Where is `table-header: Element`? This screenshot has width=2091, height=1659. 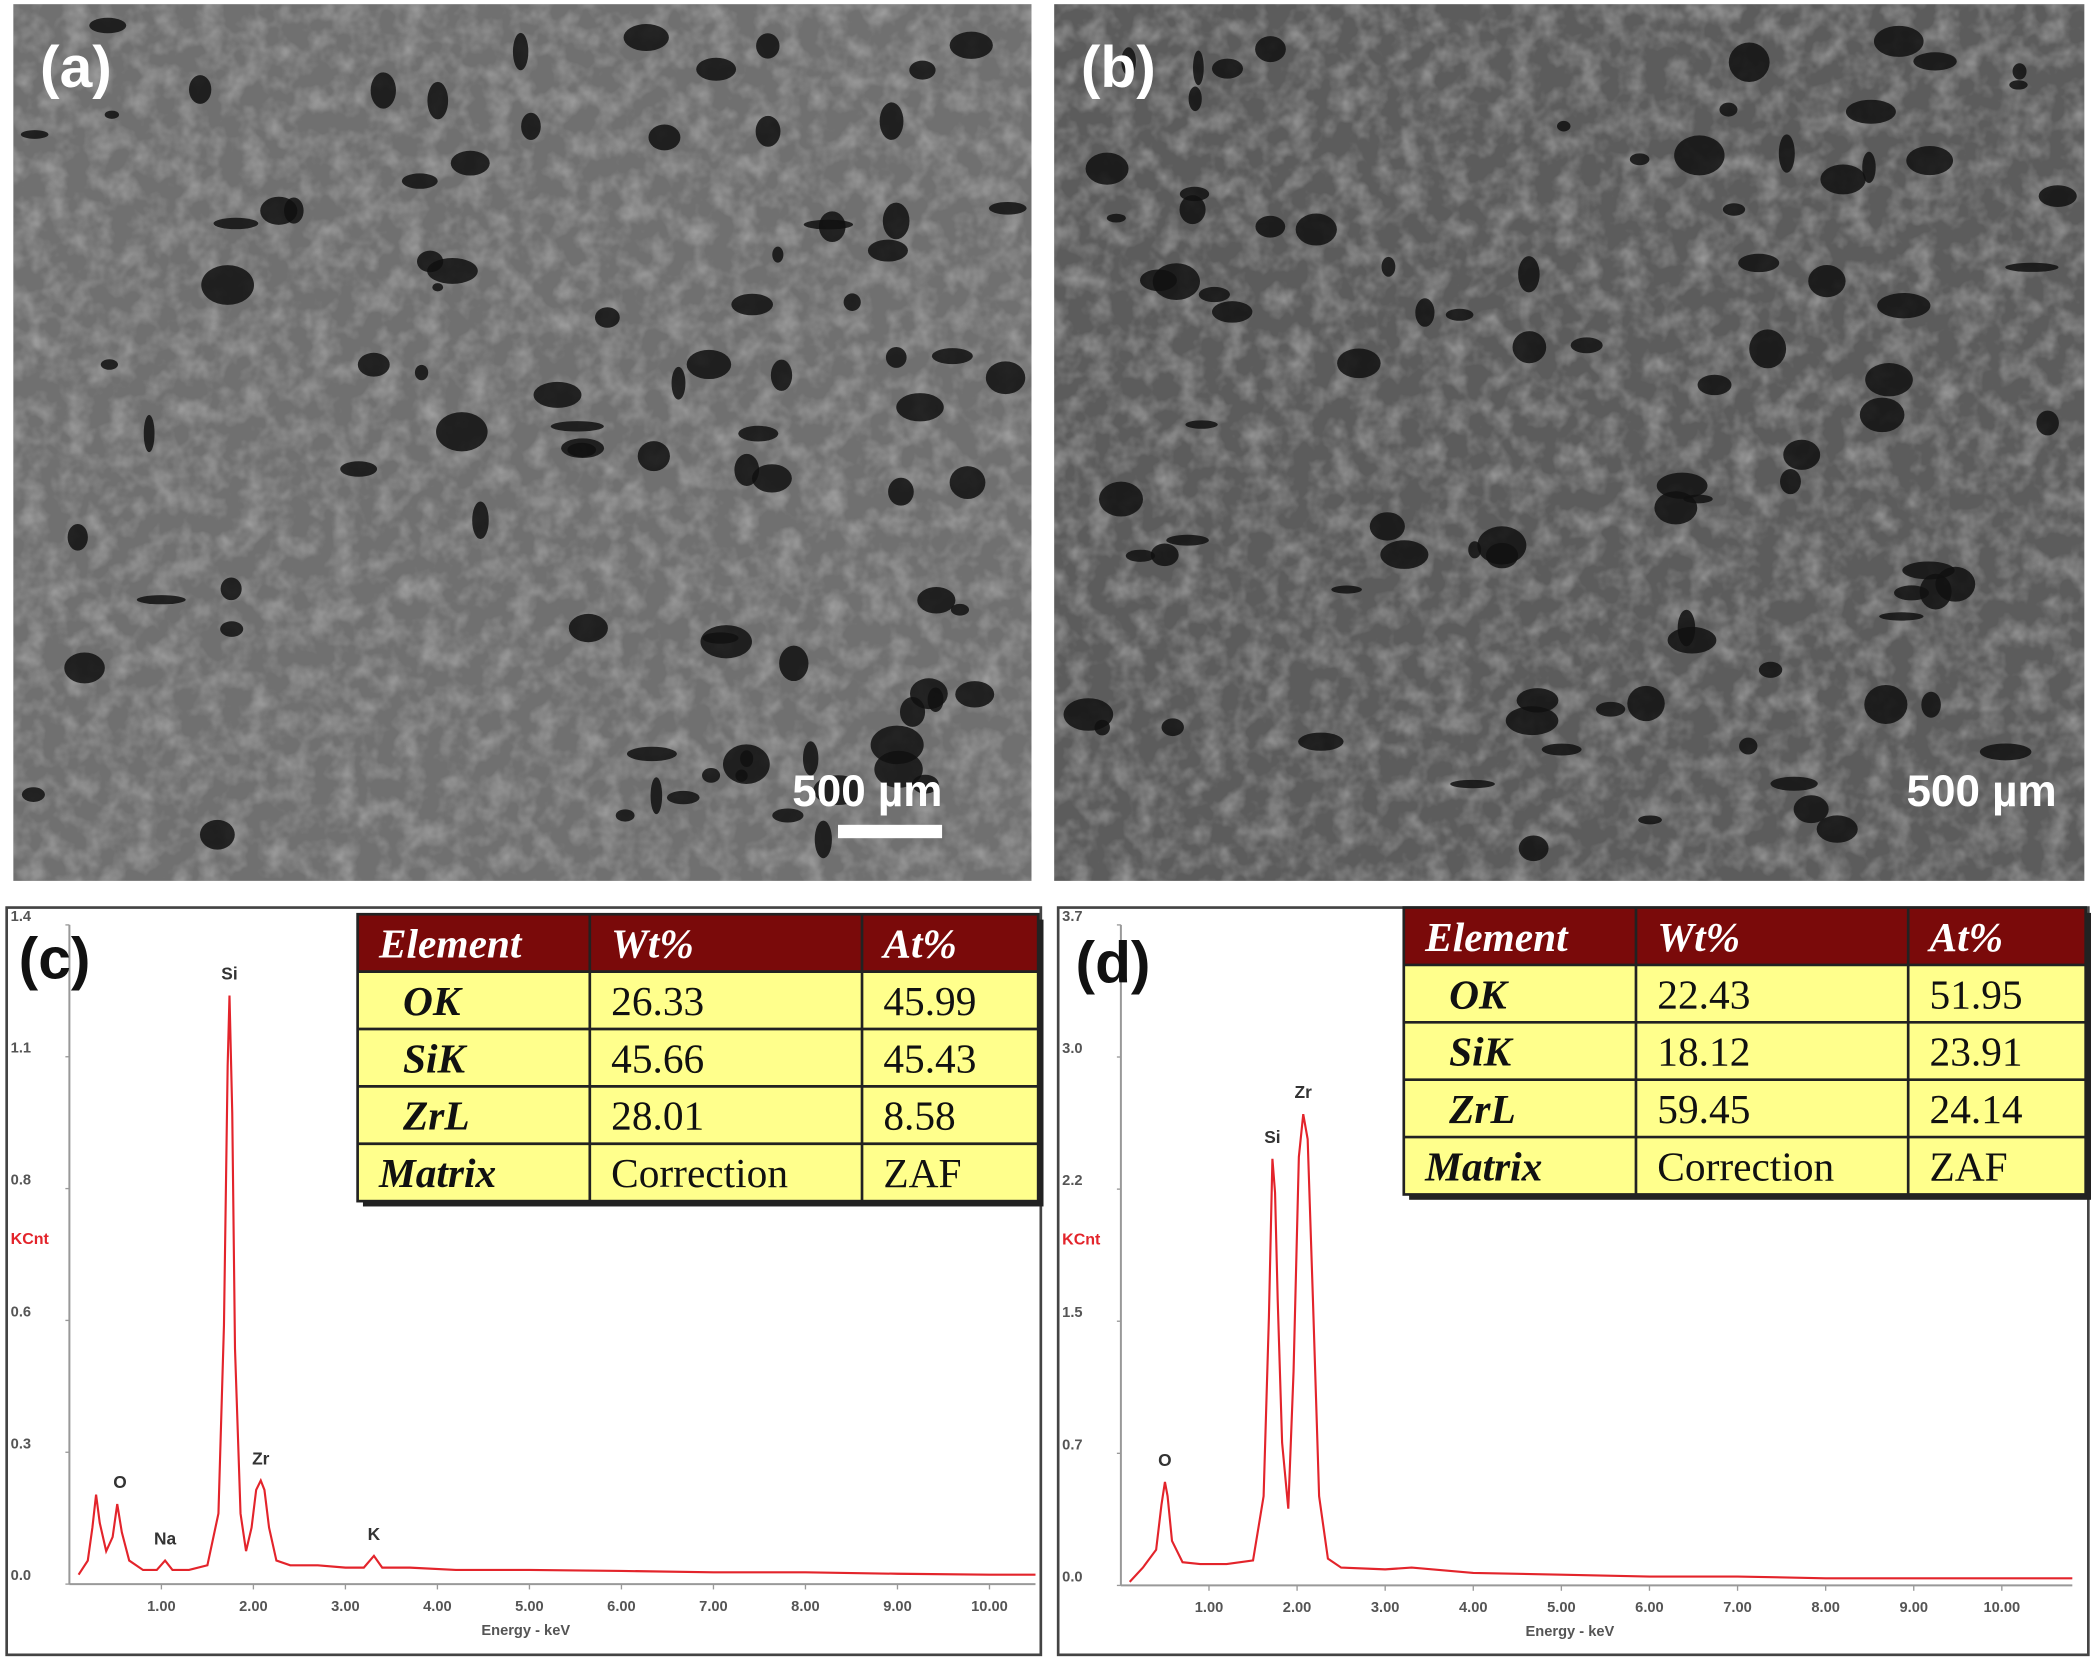
table-header: Element is located at coordinates (1496, 937).